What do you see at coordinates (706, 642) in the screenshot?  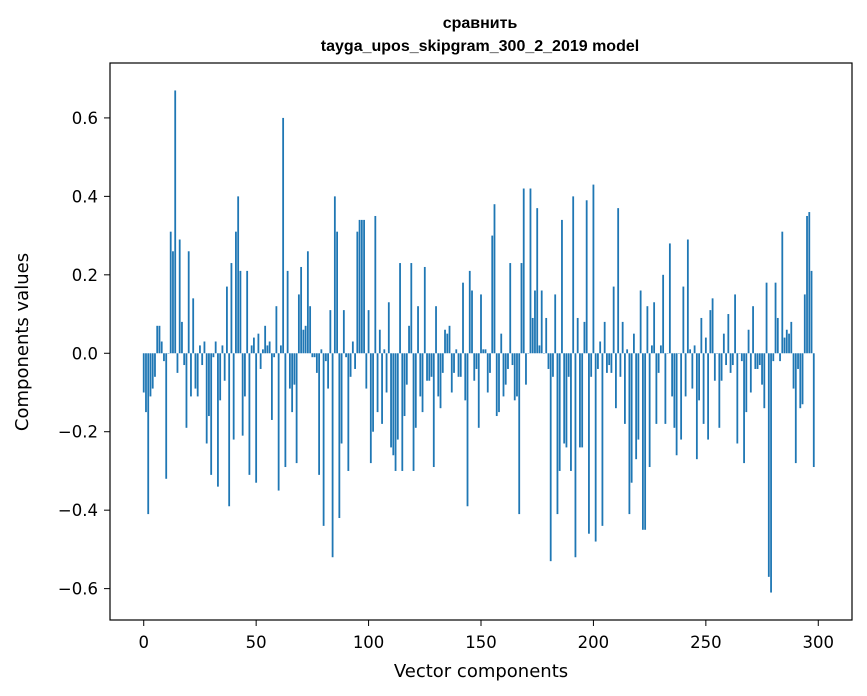 I see `x-tick-label: 250` at bounding box center [706, 642].